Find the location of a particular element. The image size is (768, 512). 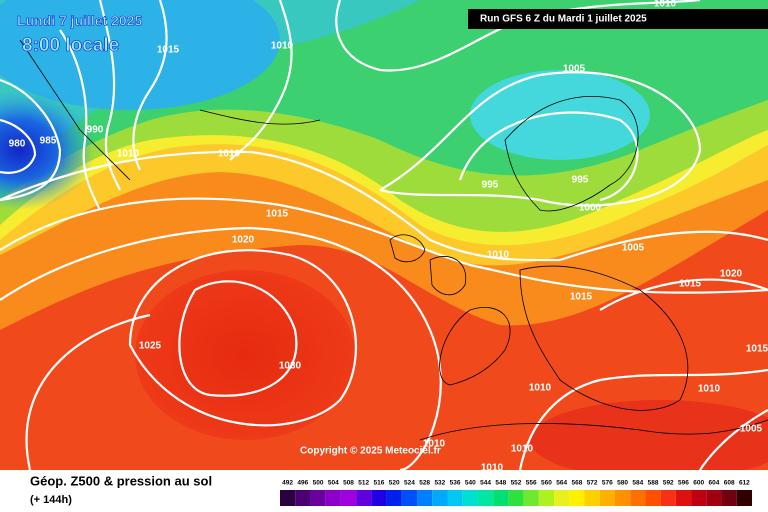

scale-label: 576 is located at coordinates (607, 483).